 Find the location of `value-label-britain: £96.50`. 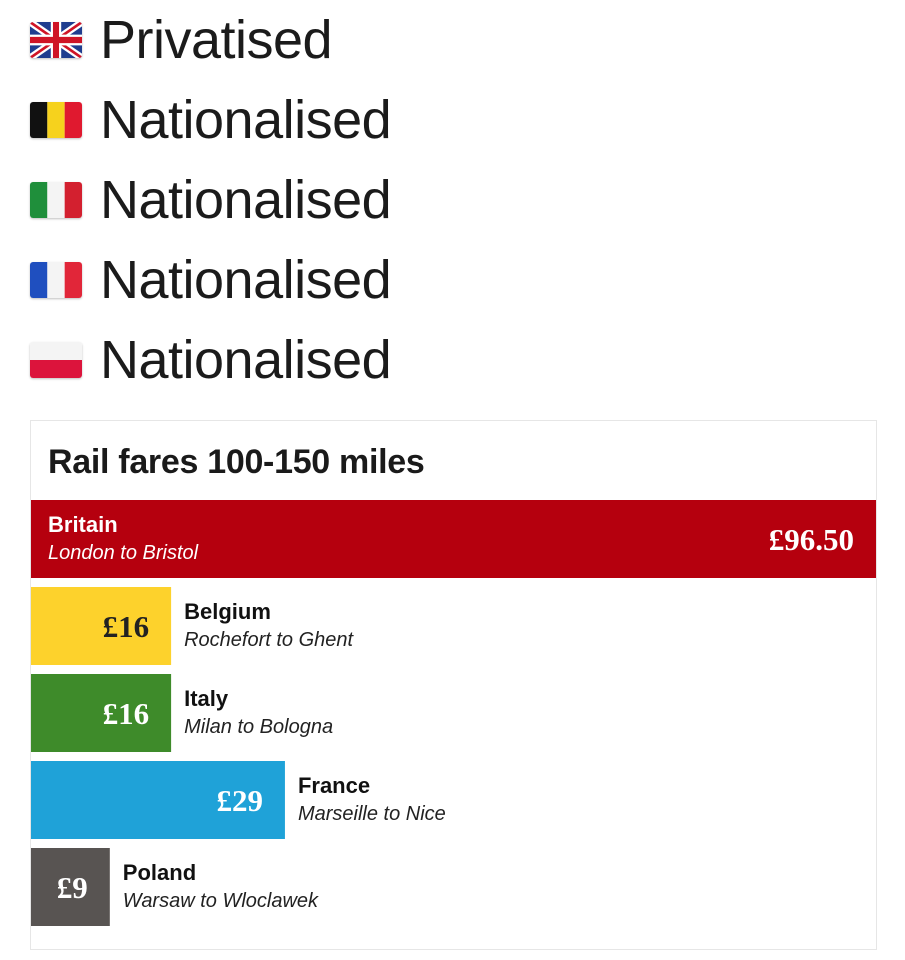

value-label-britain: £96.50 is located at coordinates (811, 539).